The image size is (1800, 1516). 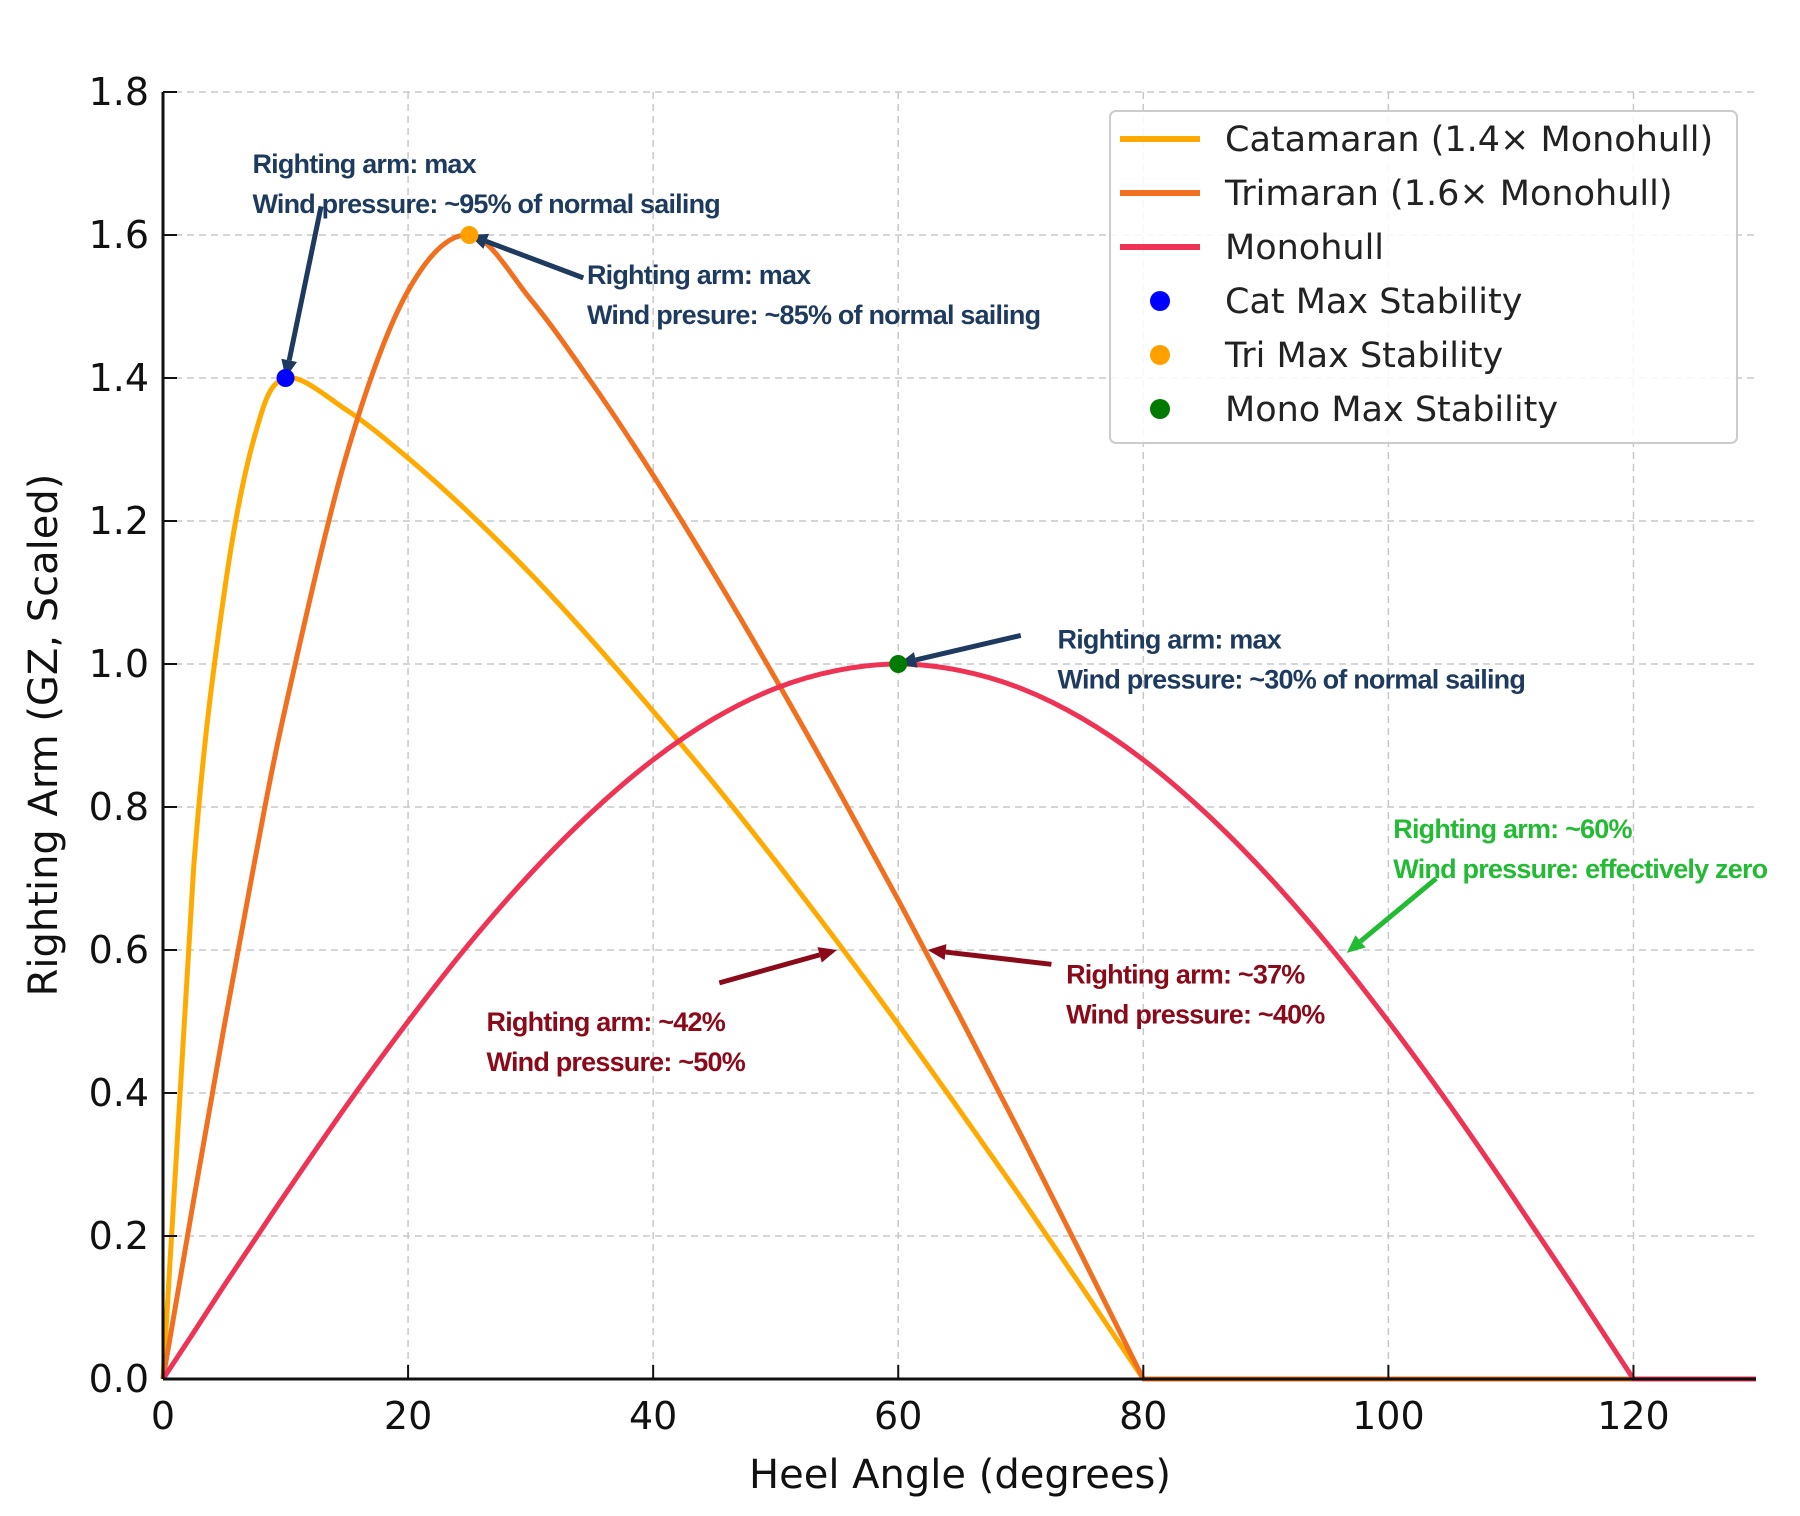 I want to click on legend-box, so click(x=1423, y=277).